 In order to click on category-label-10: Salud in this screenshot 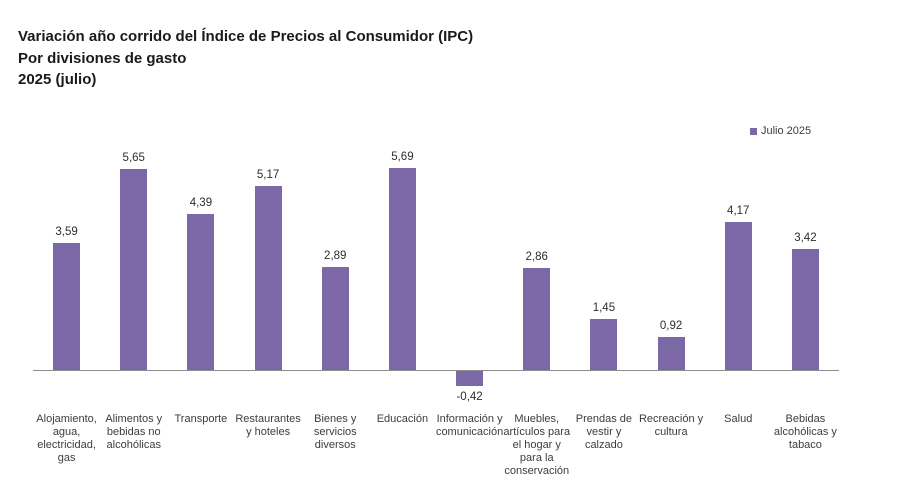, I will do `click(738, 419)`.